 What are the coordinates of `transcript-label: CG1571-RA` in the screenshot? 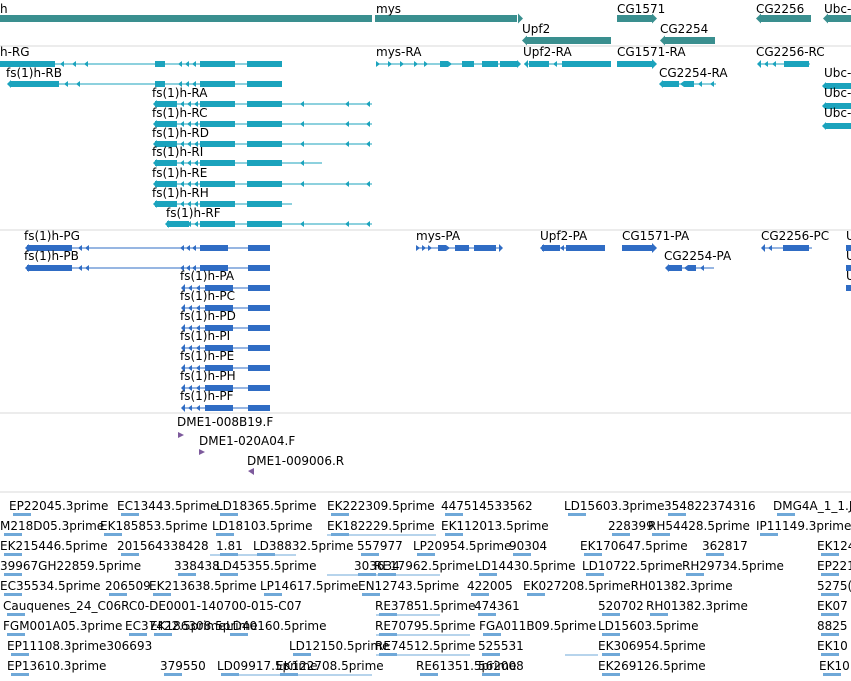 It's located at (651, 52).